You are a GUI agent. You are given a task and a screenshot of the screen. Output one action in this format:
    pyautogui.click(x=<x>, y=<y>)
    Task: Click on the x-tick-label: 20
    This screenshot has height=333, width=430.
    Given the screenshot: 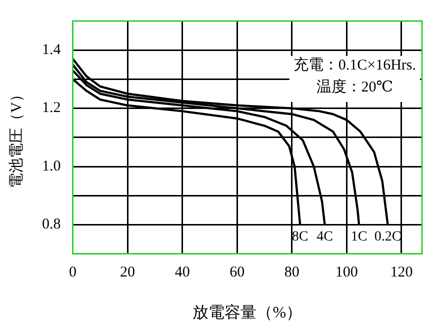 What is the action you would take?
    pyautogui.click(x=128, y=272)
    